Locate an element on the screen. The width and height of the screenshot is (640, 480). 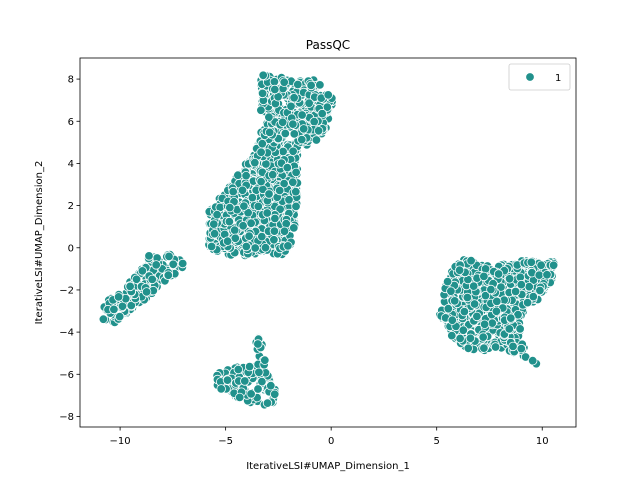
y-axis-label: IterativeLSI#UMAP_Dimension_2 is located at coordinates (39, 243).